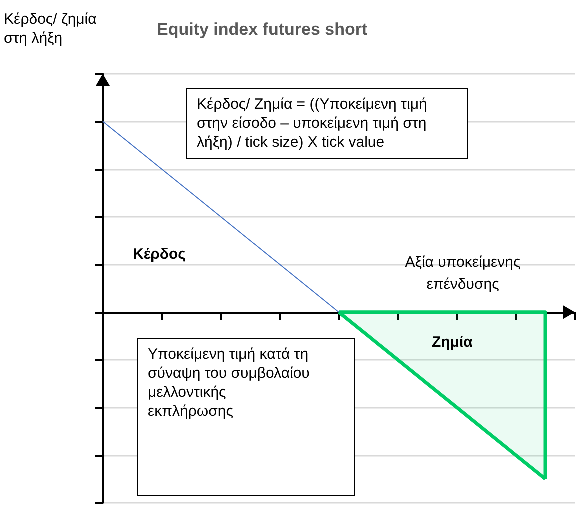 This screenshot has width=584, height=511. Describe the element at coordinates (262, 29) in the screenshot. I see `chart-title: Equity index futures short` at that location.